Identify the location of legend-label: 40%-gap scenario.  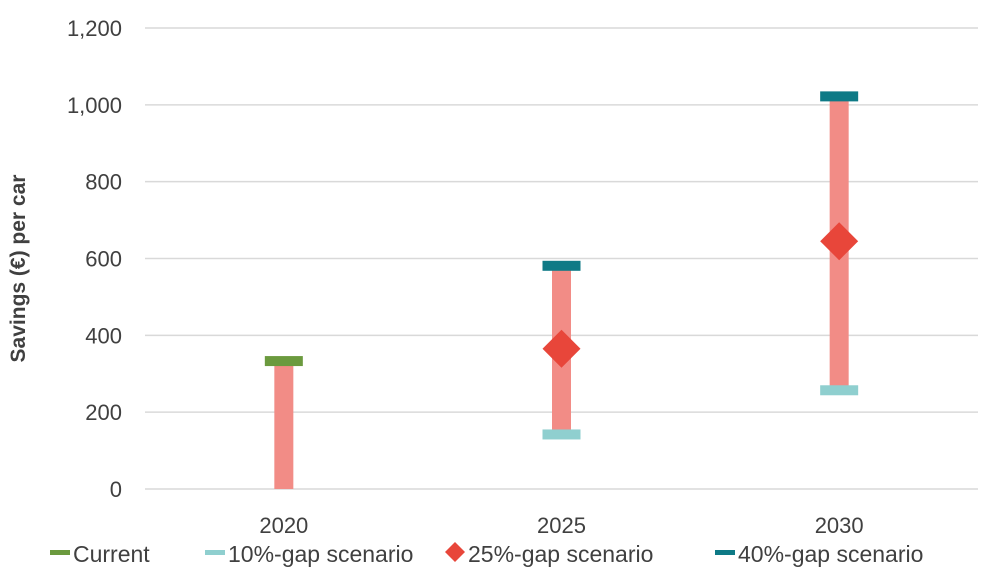
(830, 554).